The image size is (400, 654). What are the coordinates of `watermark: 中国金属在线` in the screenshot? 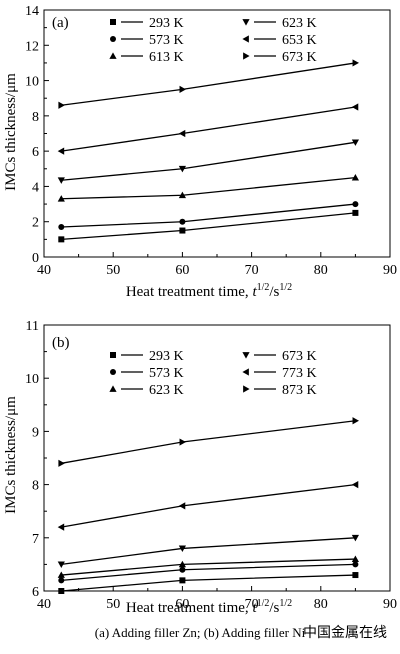 It's located at (345, 633).